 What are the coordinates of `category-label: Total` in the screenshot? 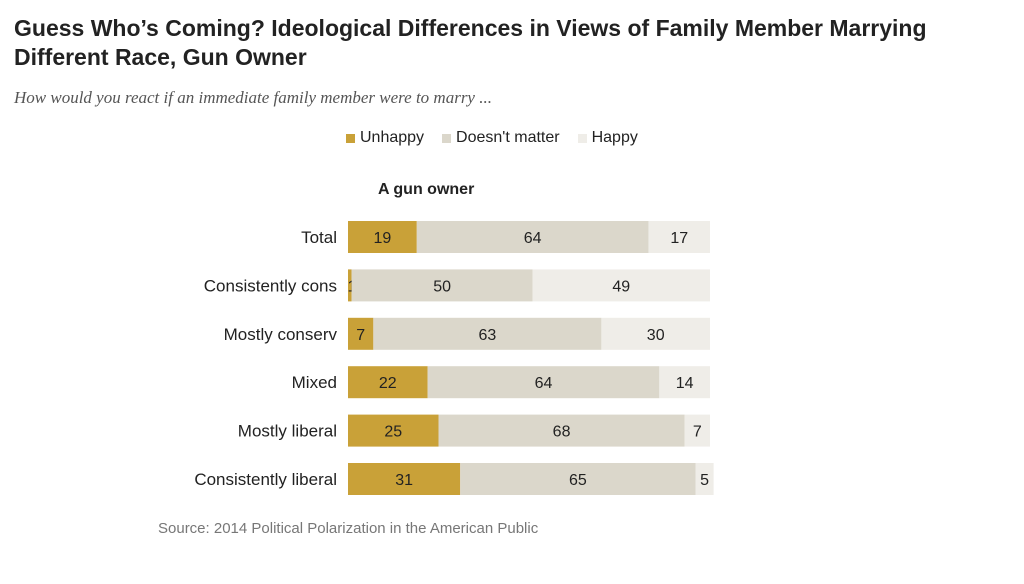 It's located at (319, 237).